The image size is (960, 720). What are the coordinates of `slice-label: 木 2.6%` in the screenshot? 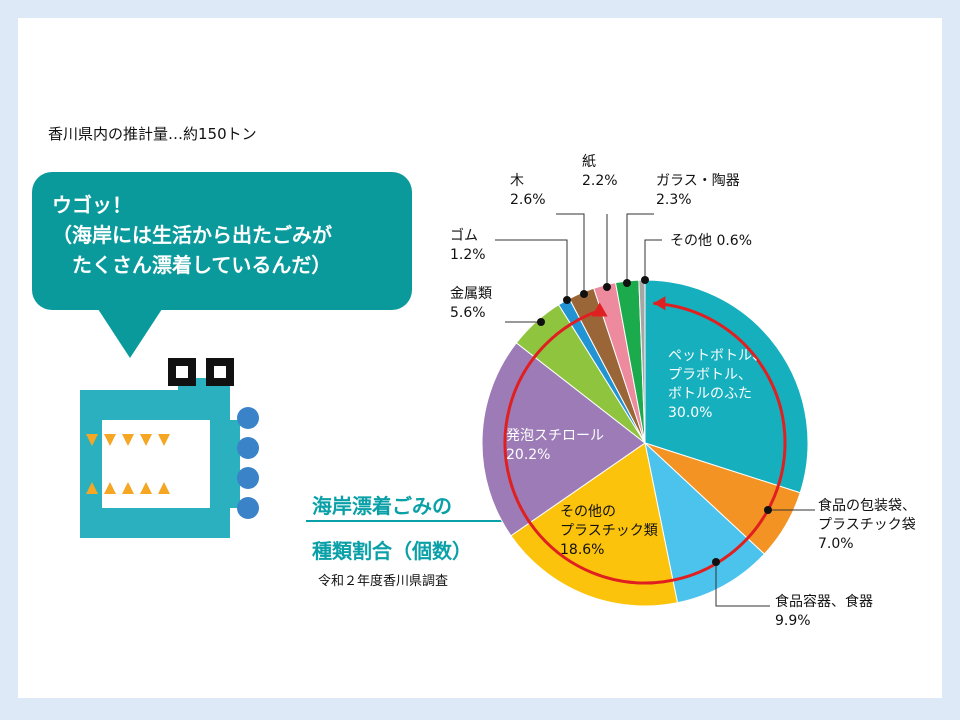 It's located at (528, 190).